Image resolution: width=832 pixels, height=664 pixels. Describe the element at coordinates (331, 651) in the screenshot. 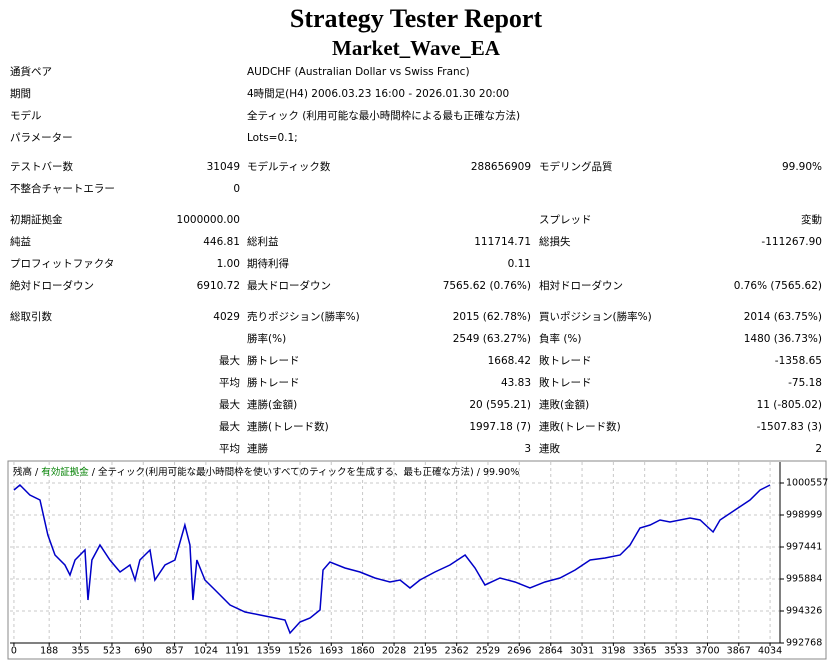

I see `x-tick-label: 1693` at that location.